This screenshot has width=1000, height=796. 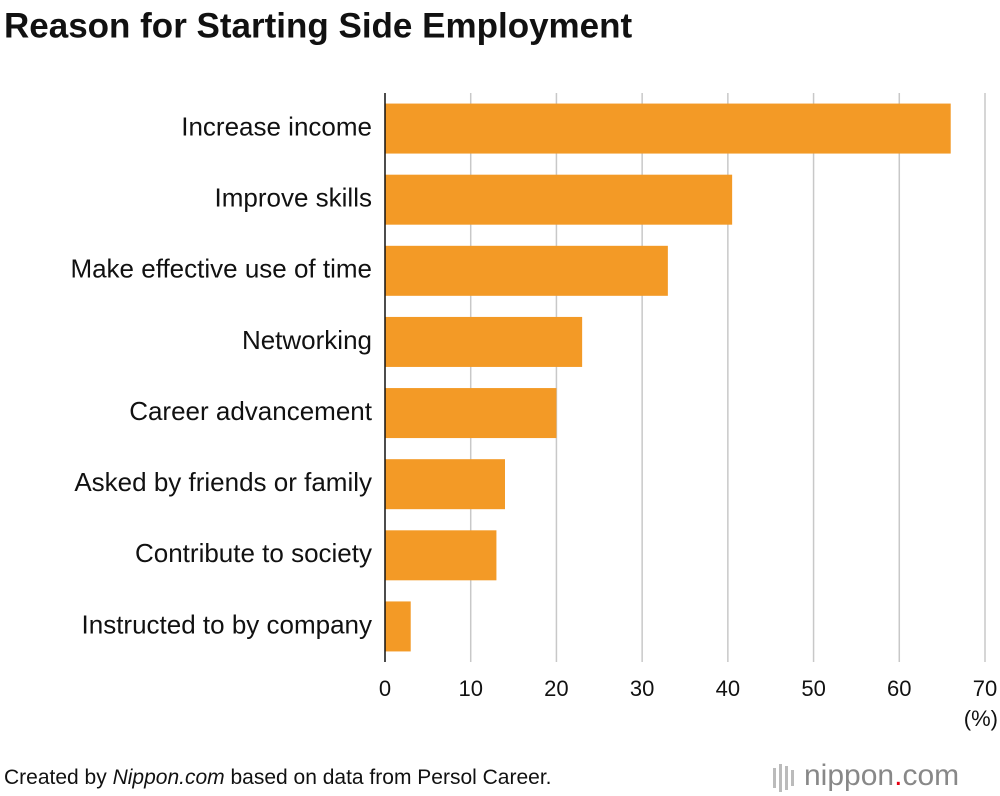 I want to click on x-tick-label: 40, so click(x=728, y=688).